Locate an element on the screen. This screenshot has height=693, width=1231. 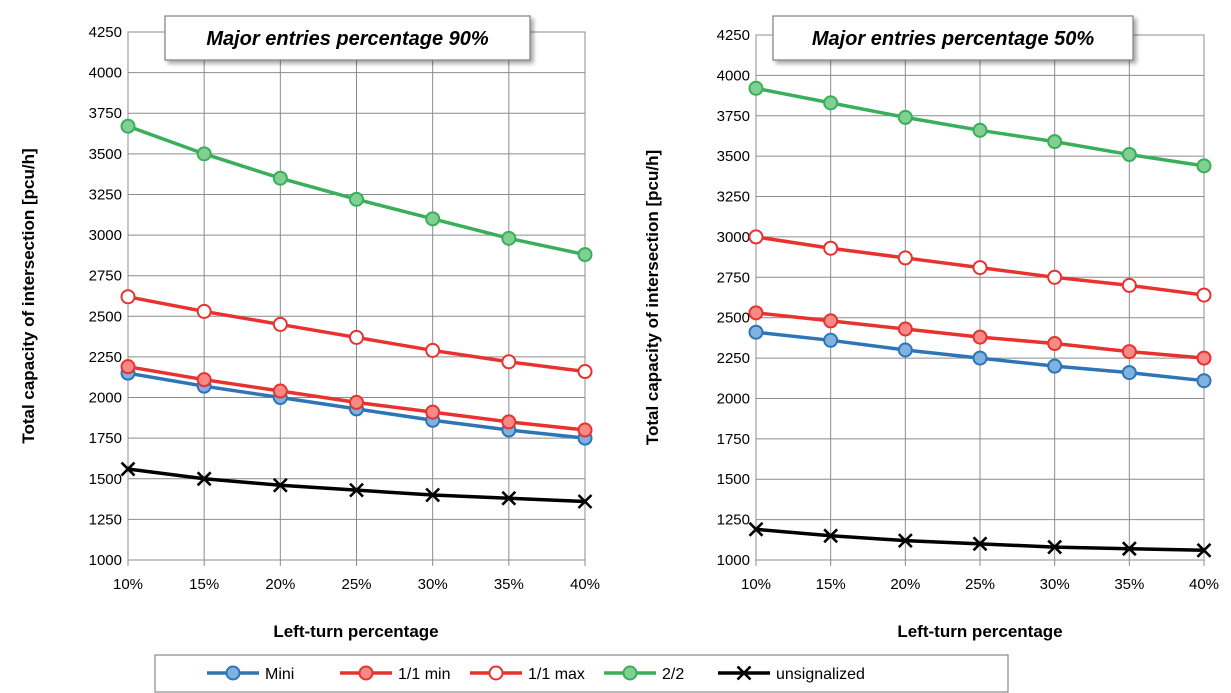
x-tick-label: 25% is located at coordinates (356, 584).